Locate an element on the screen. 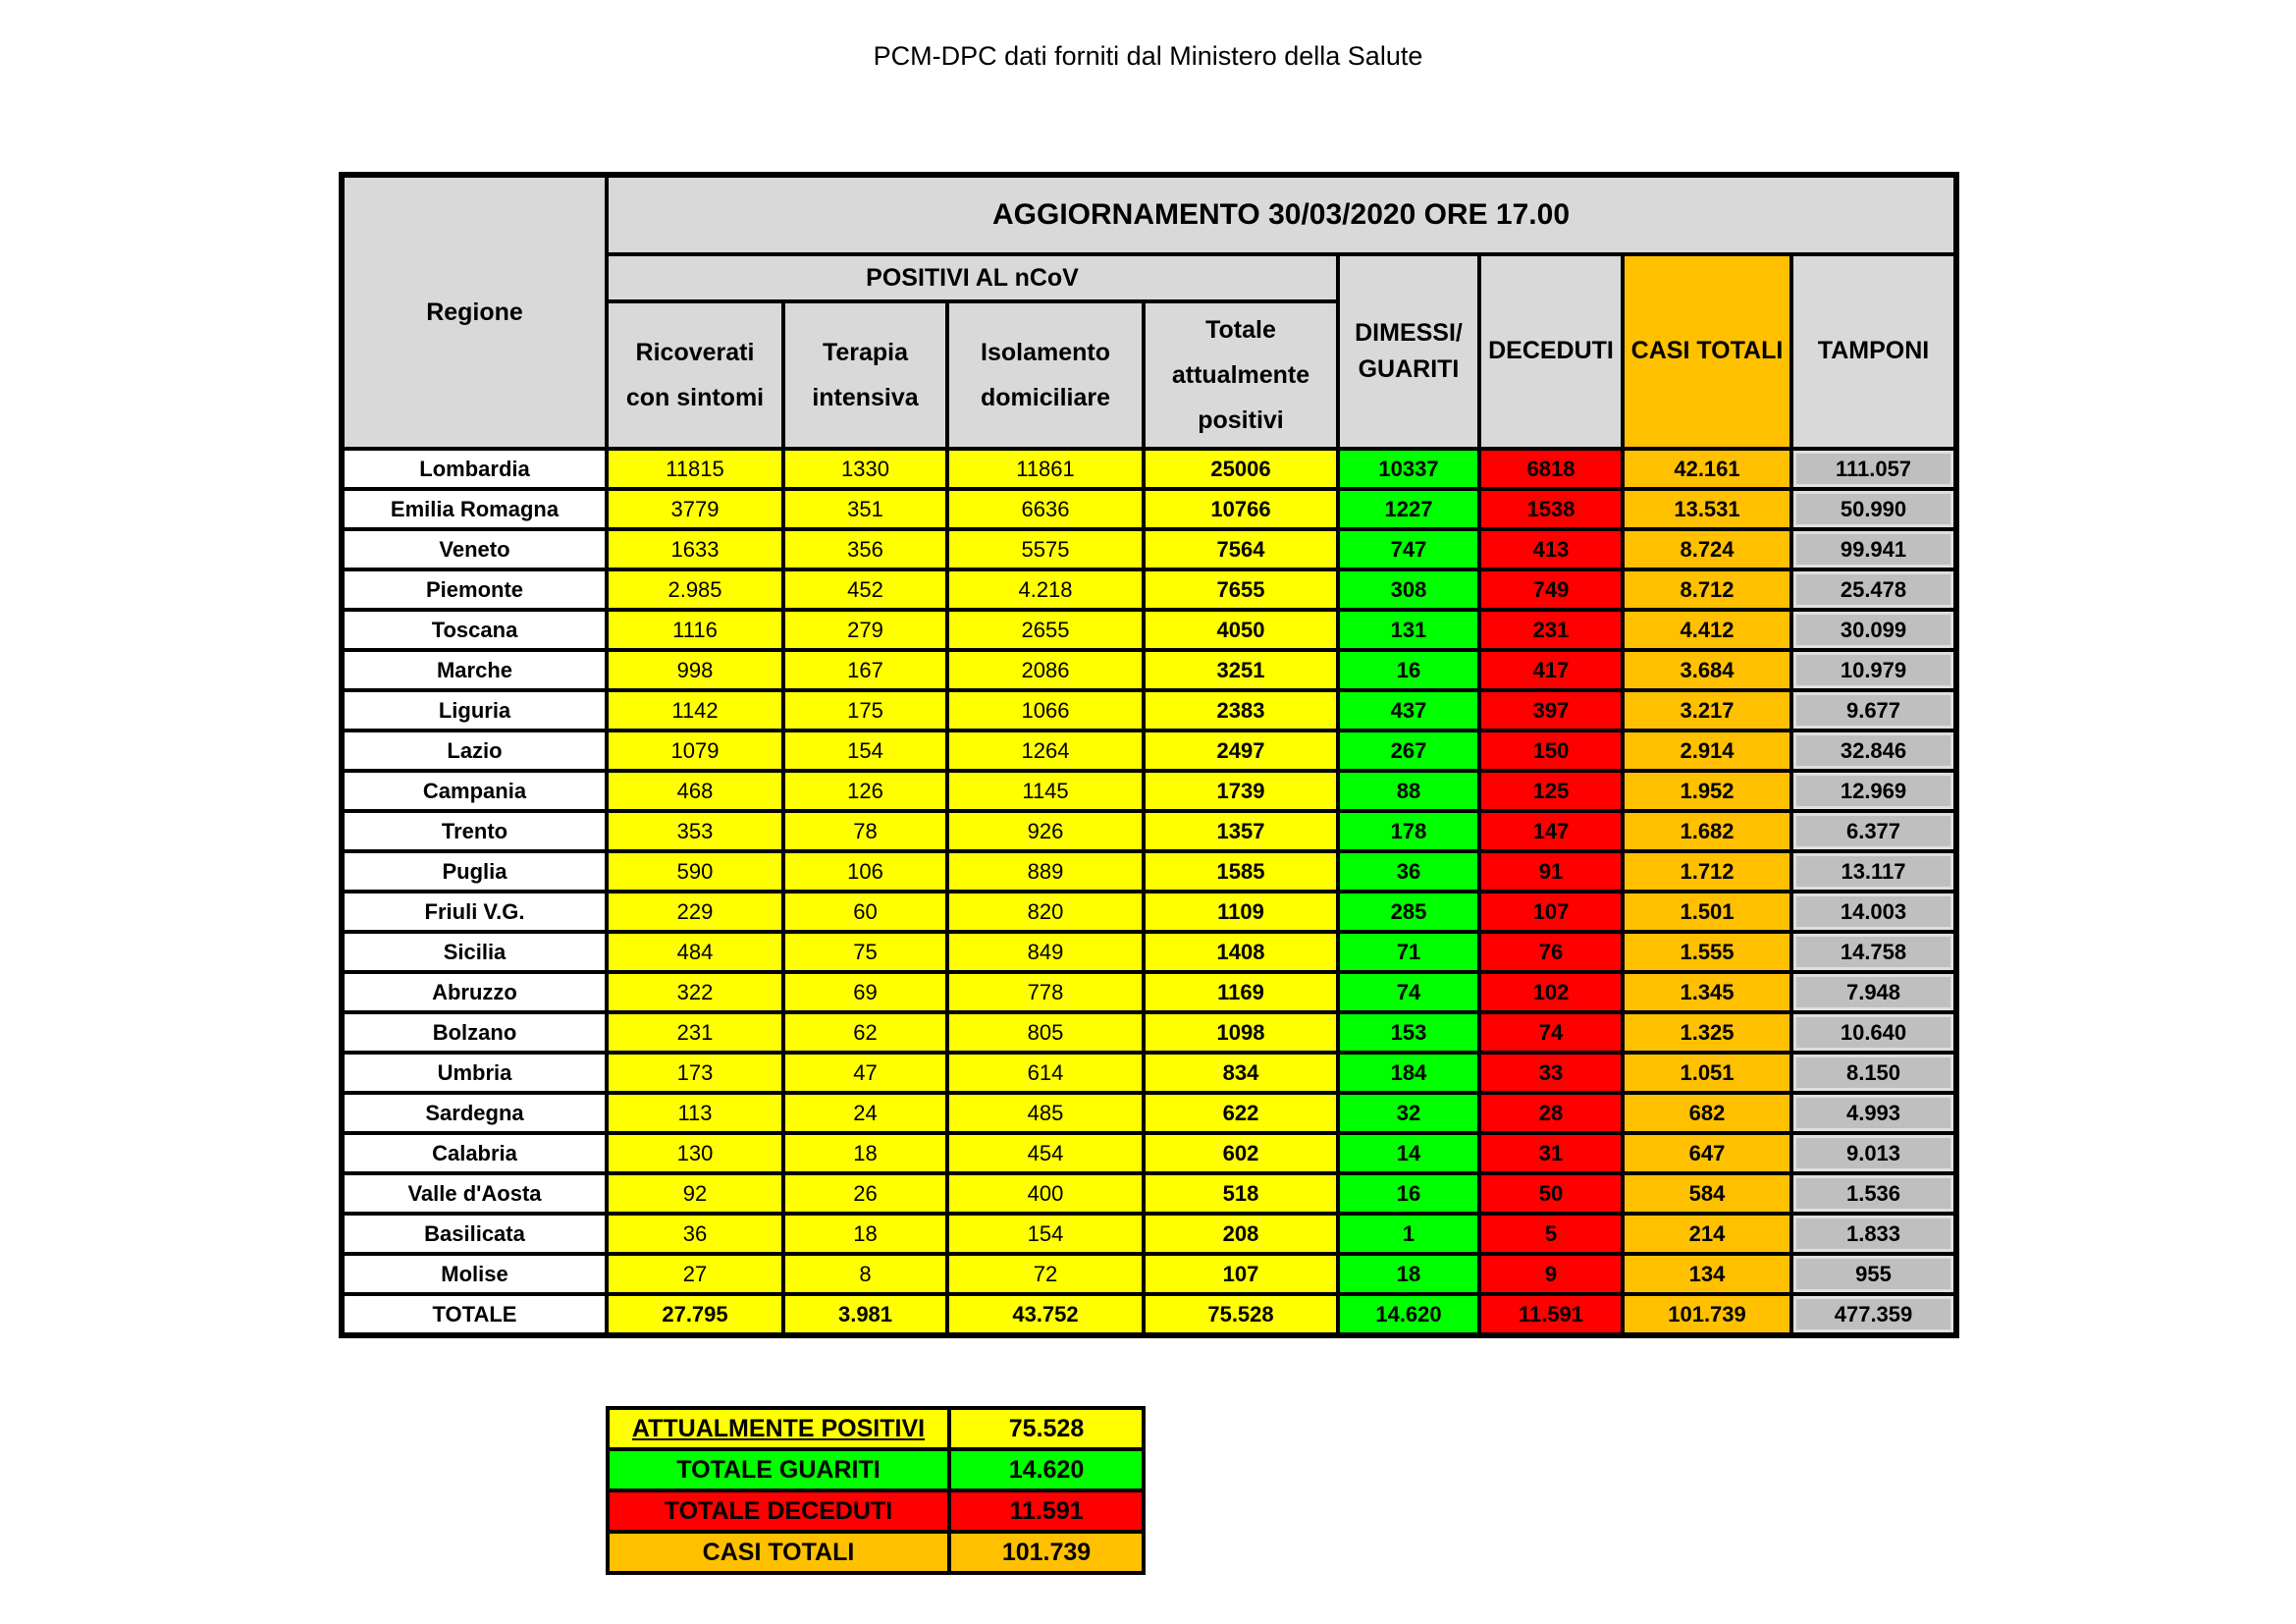 This screenshot has height=1624, width=2296. isolamento-cell: 400 is located at coordinates (1046, 1193).